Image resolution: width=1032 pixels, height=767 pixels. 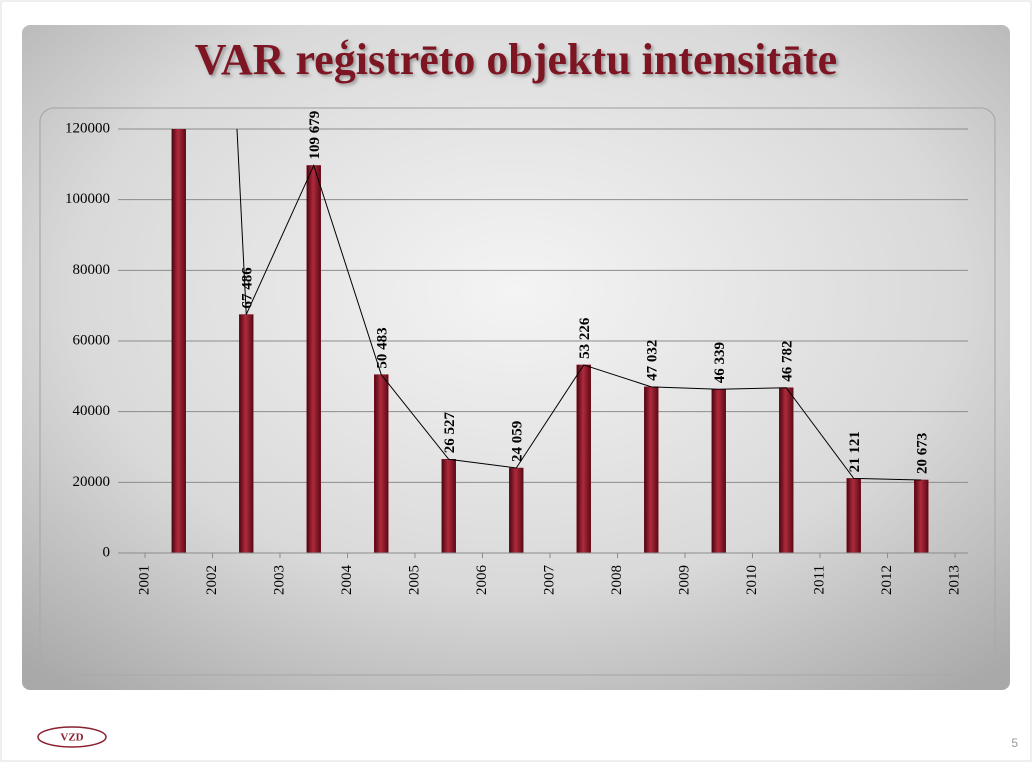 What do you see at coordinates (653, 360) in the screenshot?
I see `value-label: 47 032` at bounding box center [653, 360].